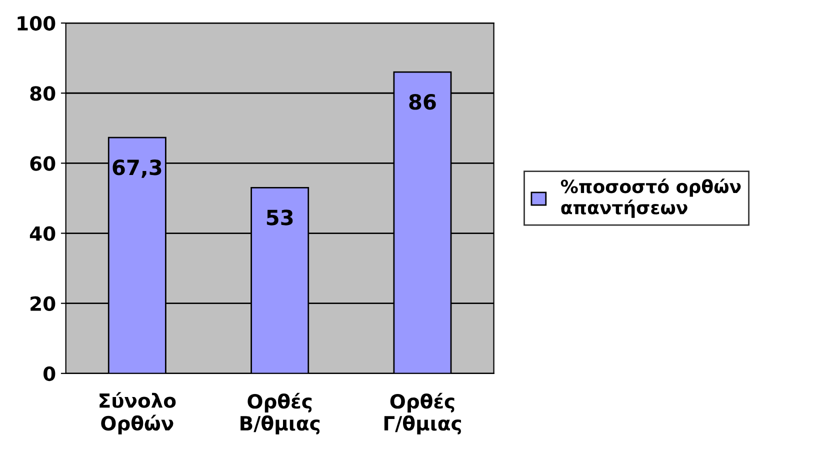  What do you see at coordinates (43, 233) in the screenshot?
I see `y-tick-label: 40` at bounding box center [43, 233].